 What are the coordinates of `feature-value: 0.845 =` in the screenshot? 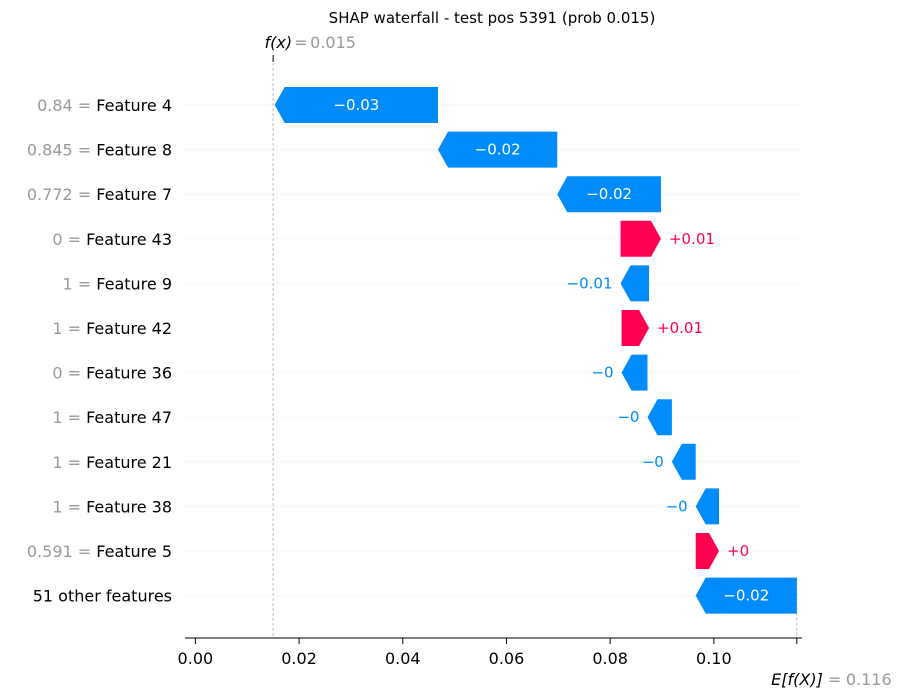 It's located at (61, 150).